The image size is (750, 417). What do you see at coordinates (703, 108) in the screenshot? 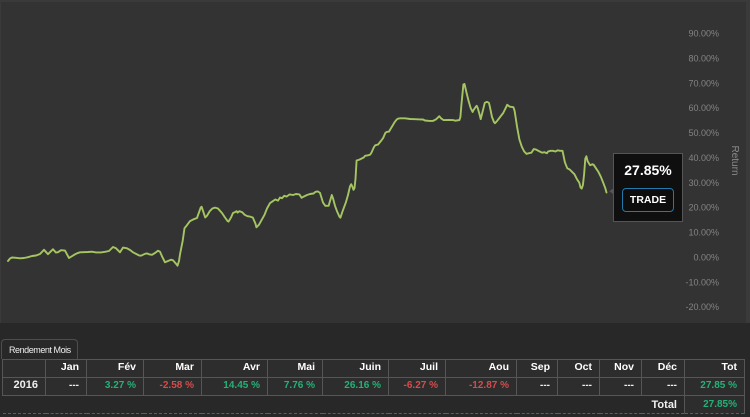
I see `svg-text: 60.00%` at bounding box center [703, 108].